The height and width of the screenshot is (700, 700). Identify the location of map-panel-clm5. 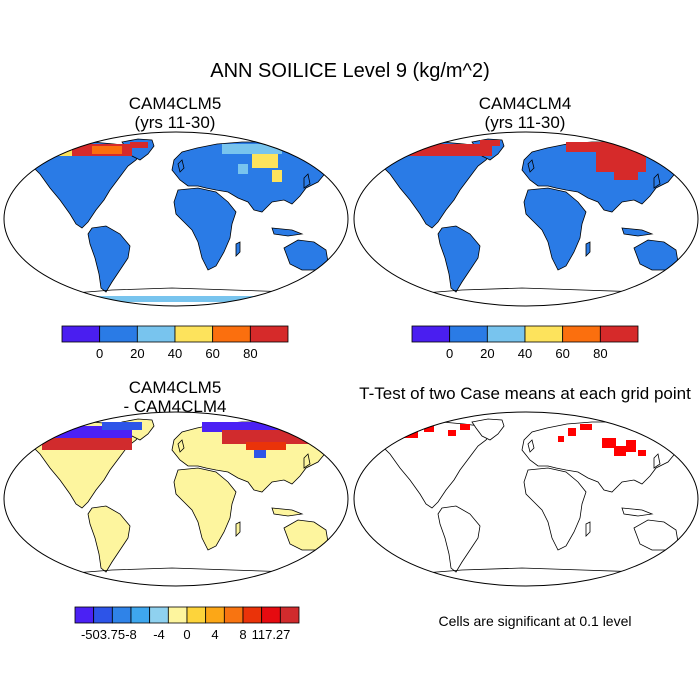
(176, 219).